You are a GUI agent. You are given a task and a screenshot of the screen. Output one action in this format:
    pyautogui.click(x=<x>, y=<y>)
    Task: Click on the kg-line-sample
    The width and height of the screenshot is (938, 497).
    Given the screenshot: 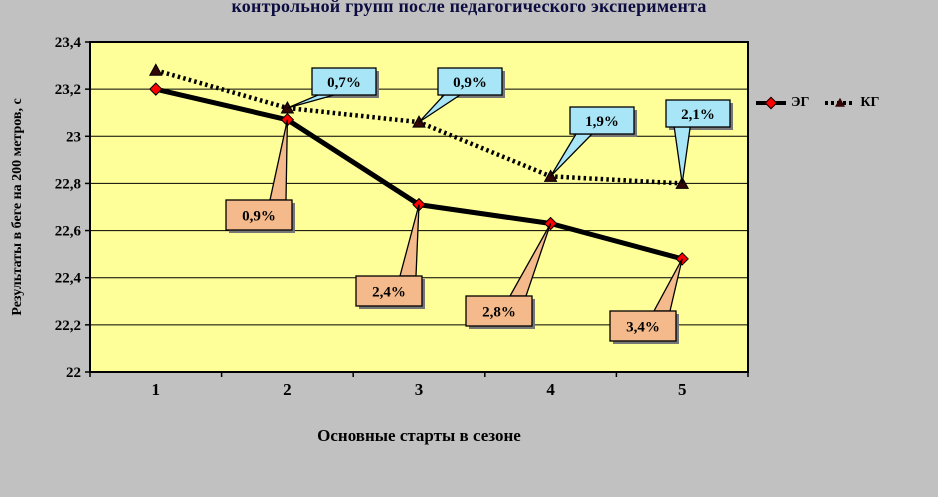 What is the action you would take?
    pyautogui.click(x=840, y=102)
    